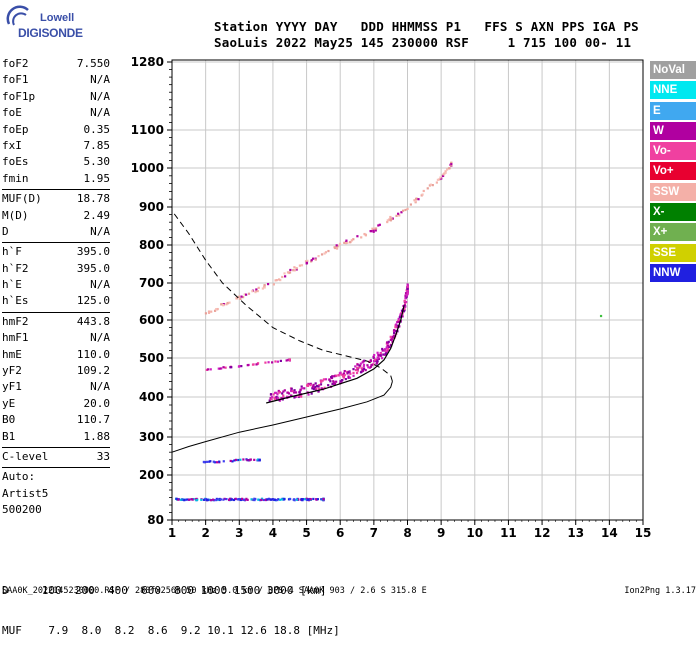 The height and width of the screenshot is (651, 700). I want to click on param-value: 0.35, so click(97, 129).